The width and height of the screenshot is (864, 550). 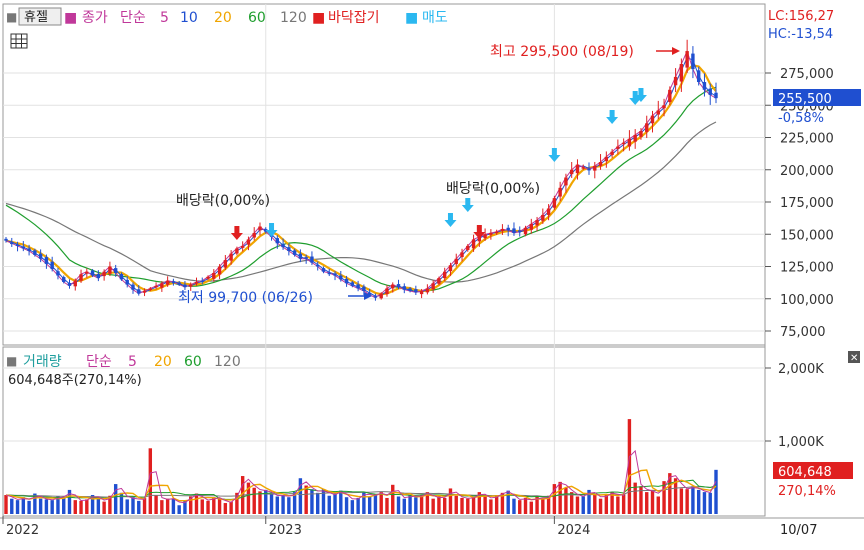 I want to click on stock-name-button, so click(x=40, y=16).